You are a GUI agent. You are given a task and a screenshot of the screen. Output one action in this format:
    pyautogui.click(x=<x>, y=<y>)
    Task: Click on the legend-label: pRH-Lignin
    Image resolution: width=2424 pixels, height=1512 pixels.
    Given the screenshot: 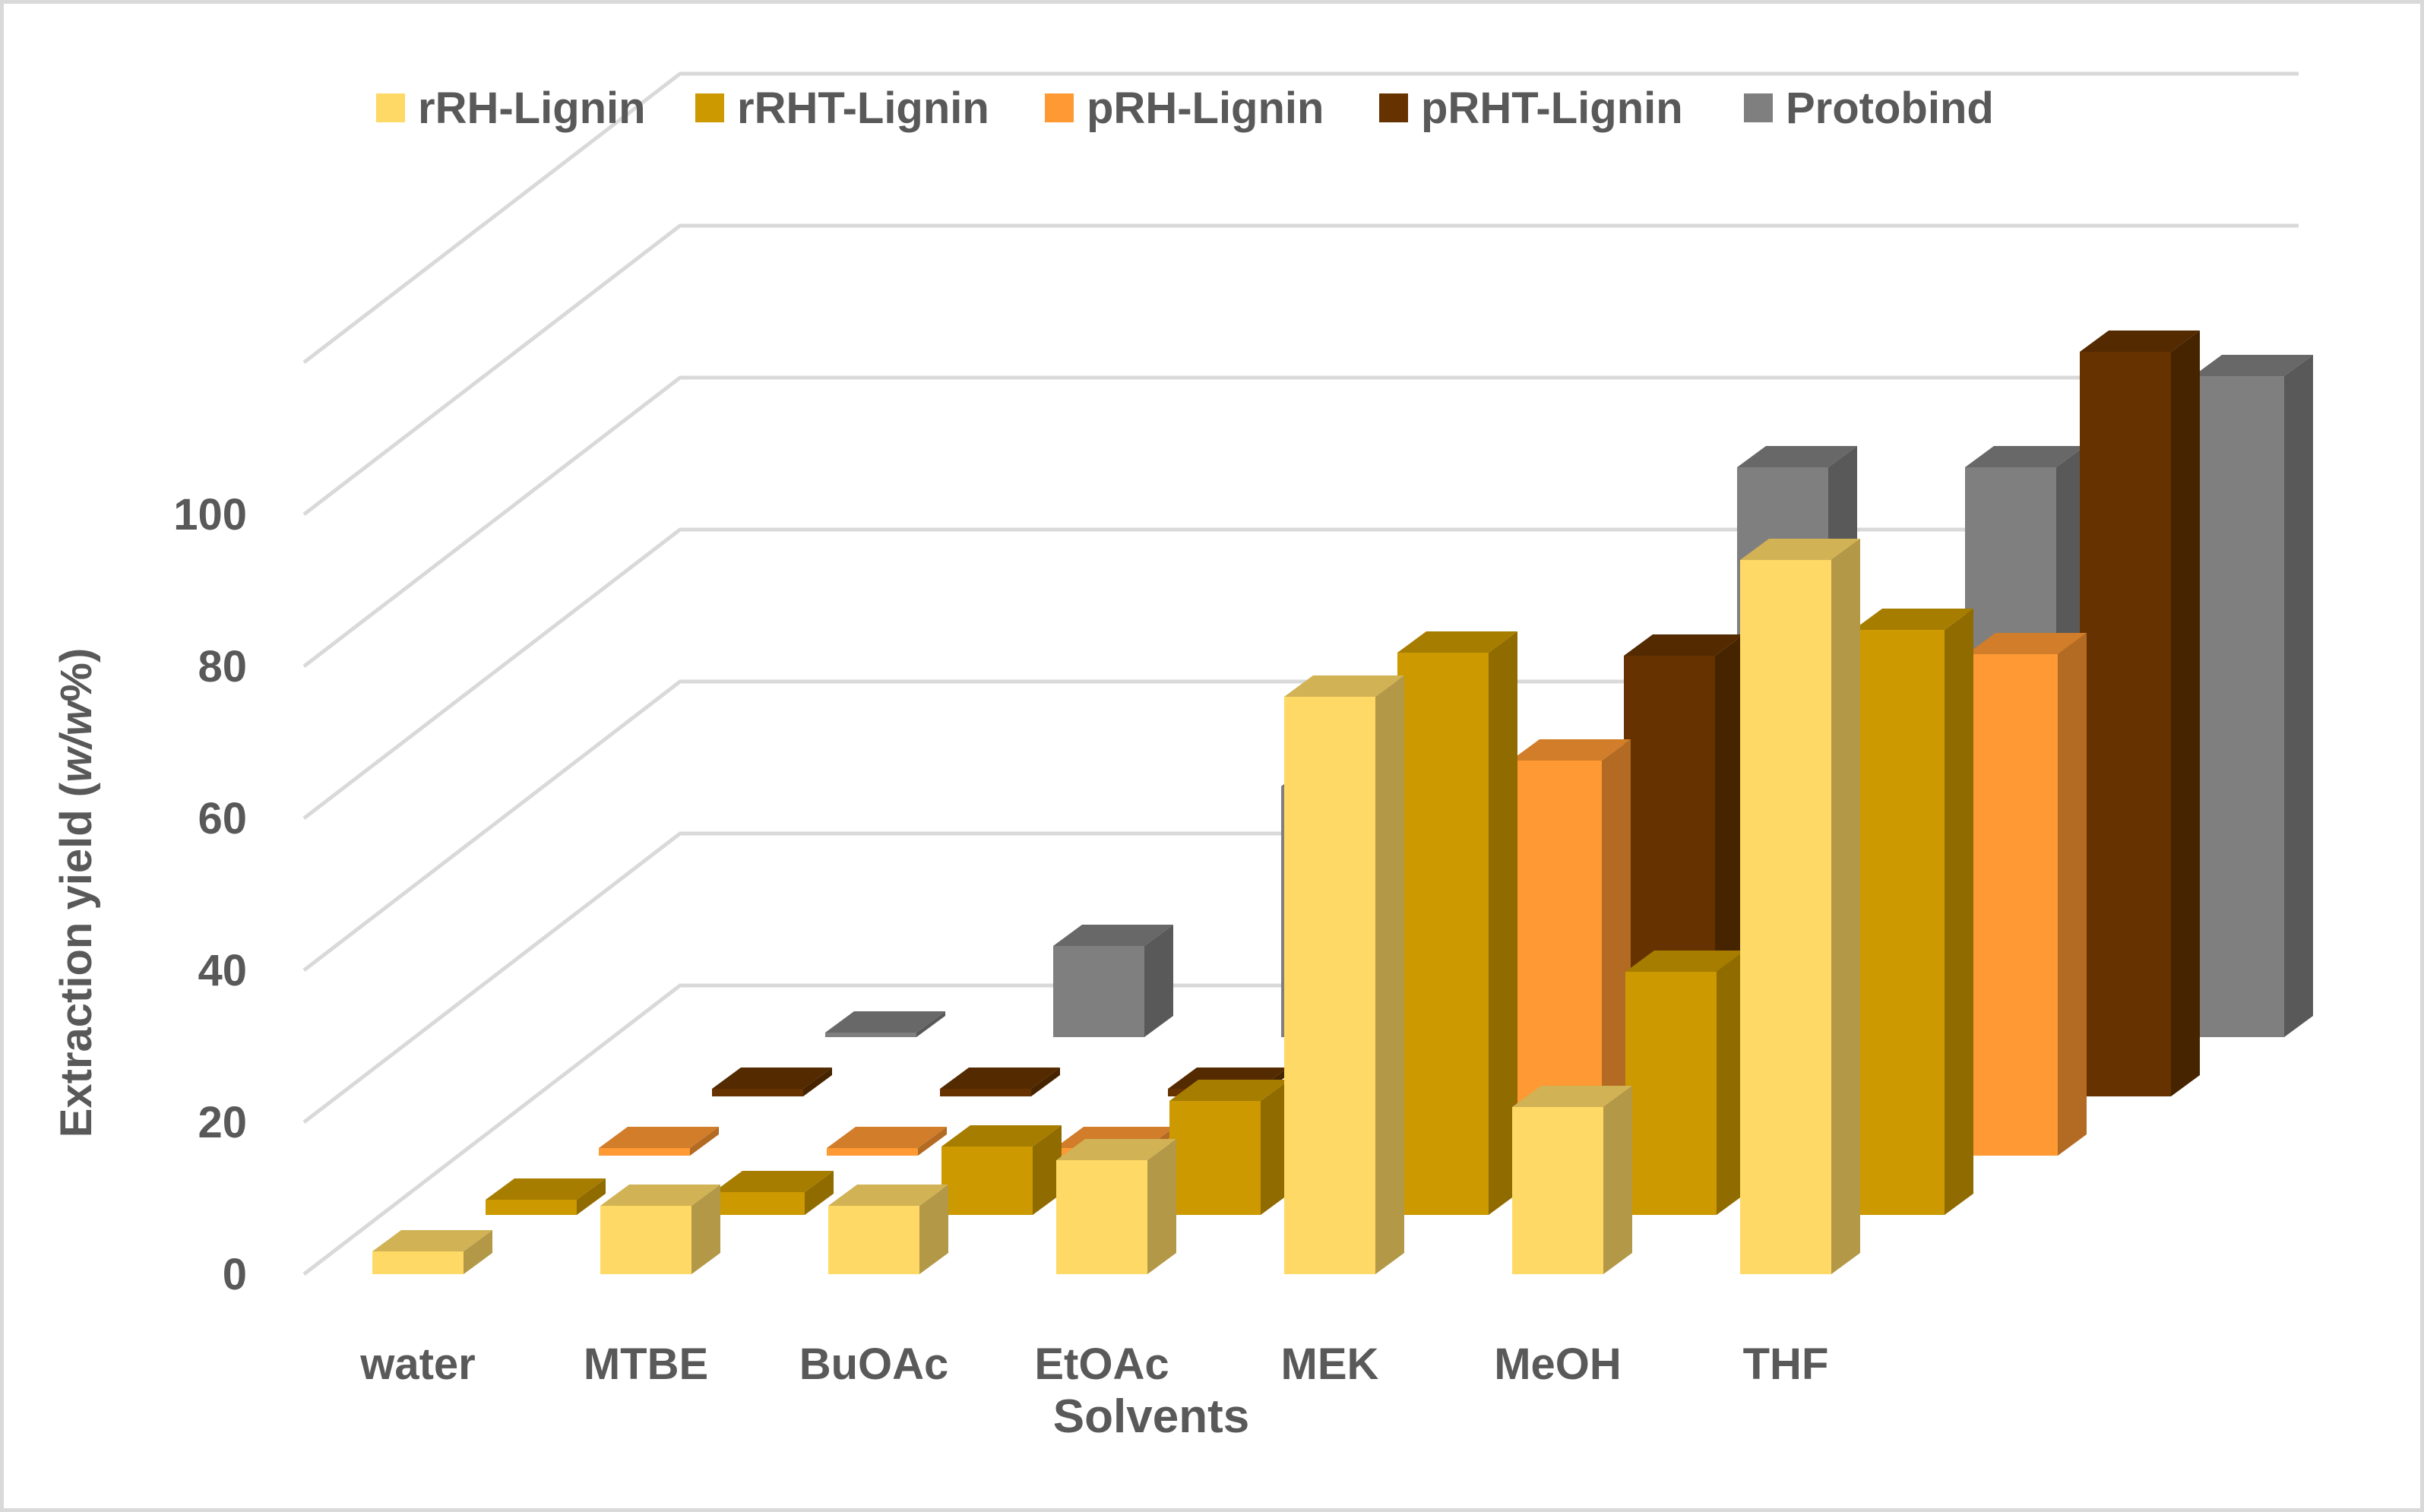 What is the action you would take?
    pyautogui.click(x=1205, y=108)
    